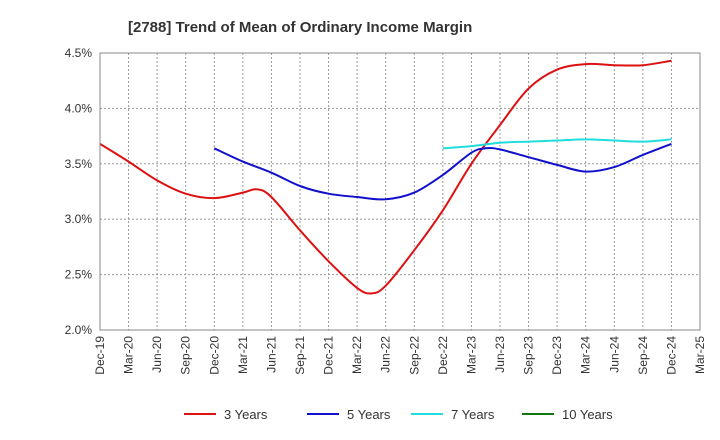 This screenshot has height=440, width=720. I want to click on y-tick-label: 2.5%, so click(79, 275).